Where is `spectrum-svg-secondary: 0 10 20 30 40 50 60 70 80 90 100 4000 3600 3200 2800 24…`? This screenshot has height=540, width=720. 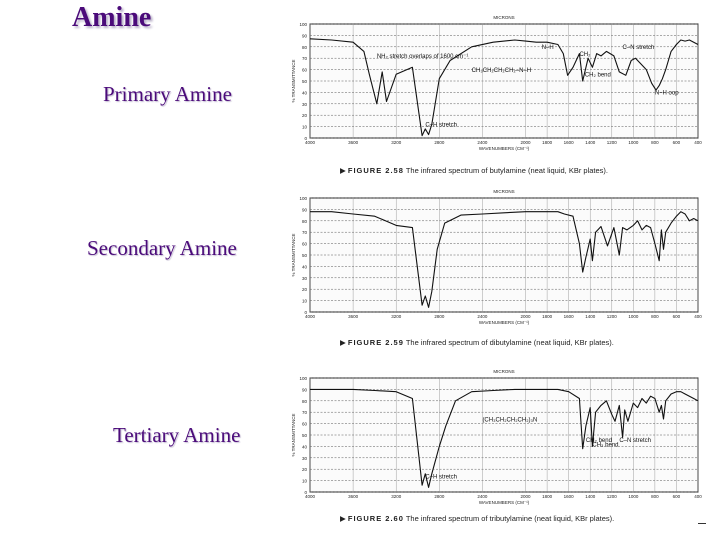 spectrum-svg-secondary: 0 10 20 30 40 50 60 70 80 90 100 4000 3600 3200 2800 24… is located at coordinates (496, 257).